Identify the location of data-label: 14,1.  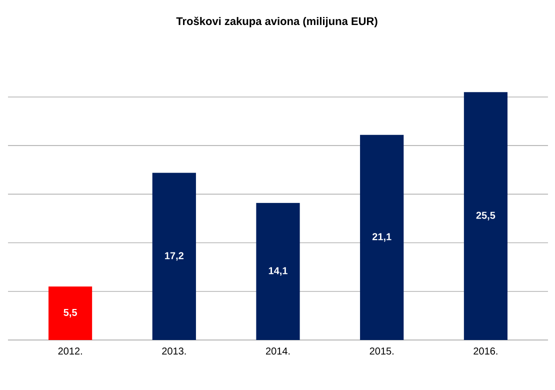
(278, 271).